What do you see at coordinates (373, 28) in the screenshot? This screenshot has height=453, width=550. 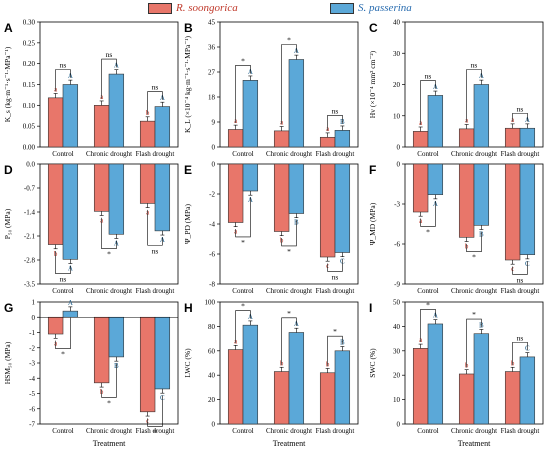 I see `panel-letter: C` at bounding box center [373, 28].